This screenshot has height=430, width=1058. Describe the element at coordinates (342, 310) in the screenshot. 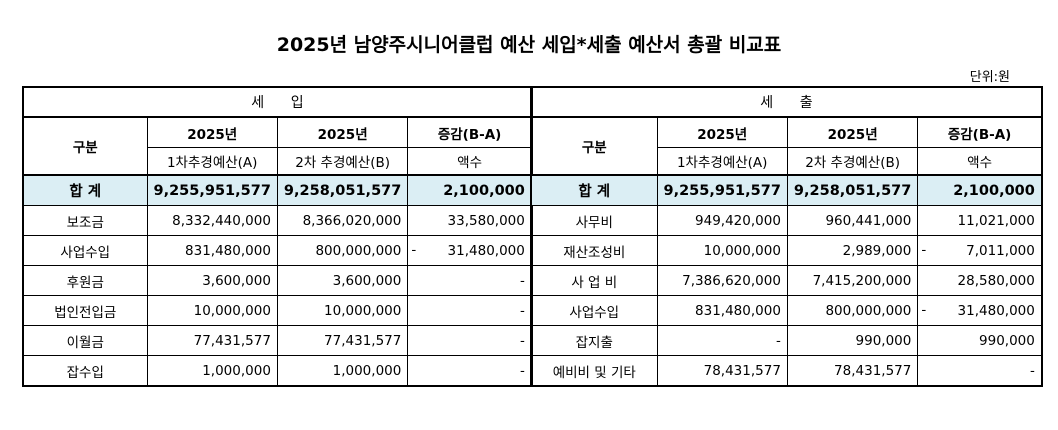

I see `row-b: 10,000,000` at that location.